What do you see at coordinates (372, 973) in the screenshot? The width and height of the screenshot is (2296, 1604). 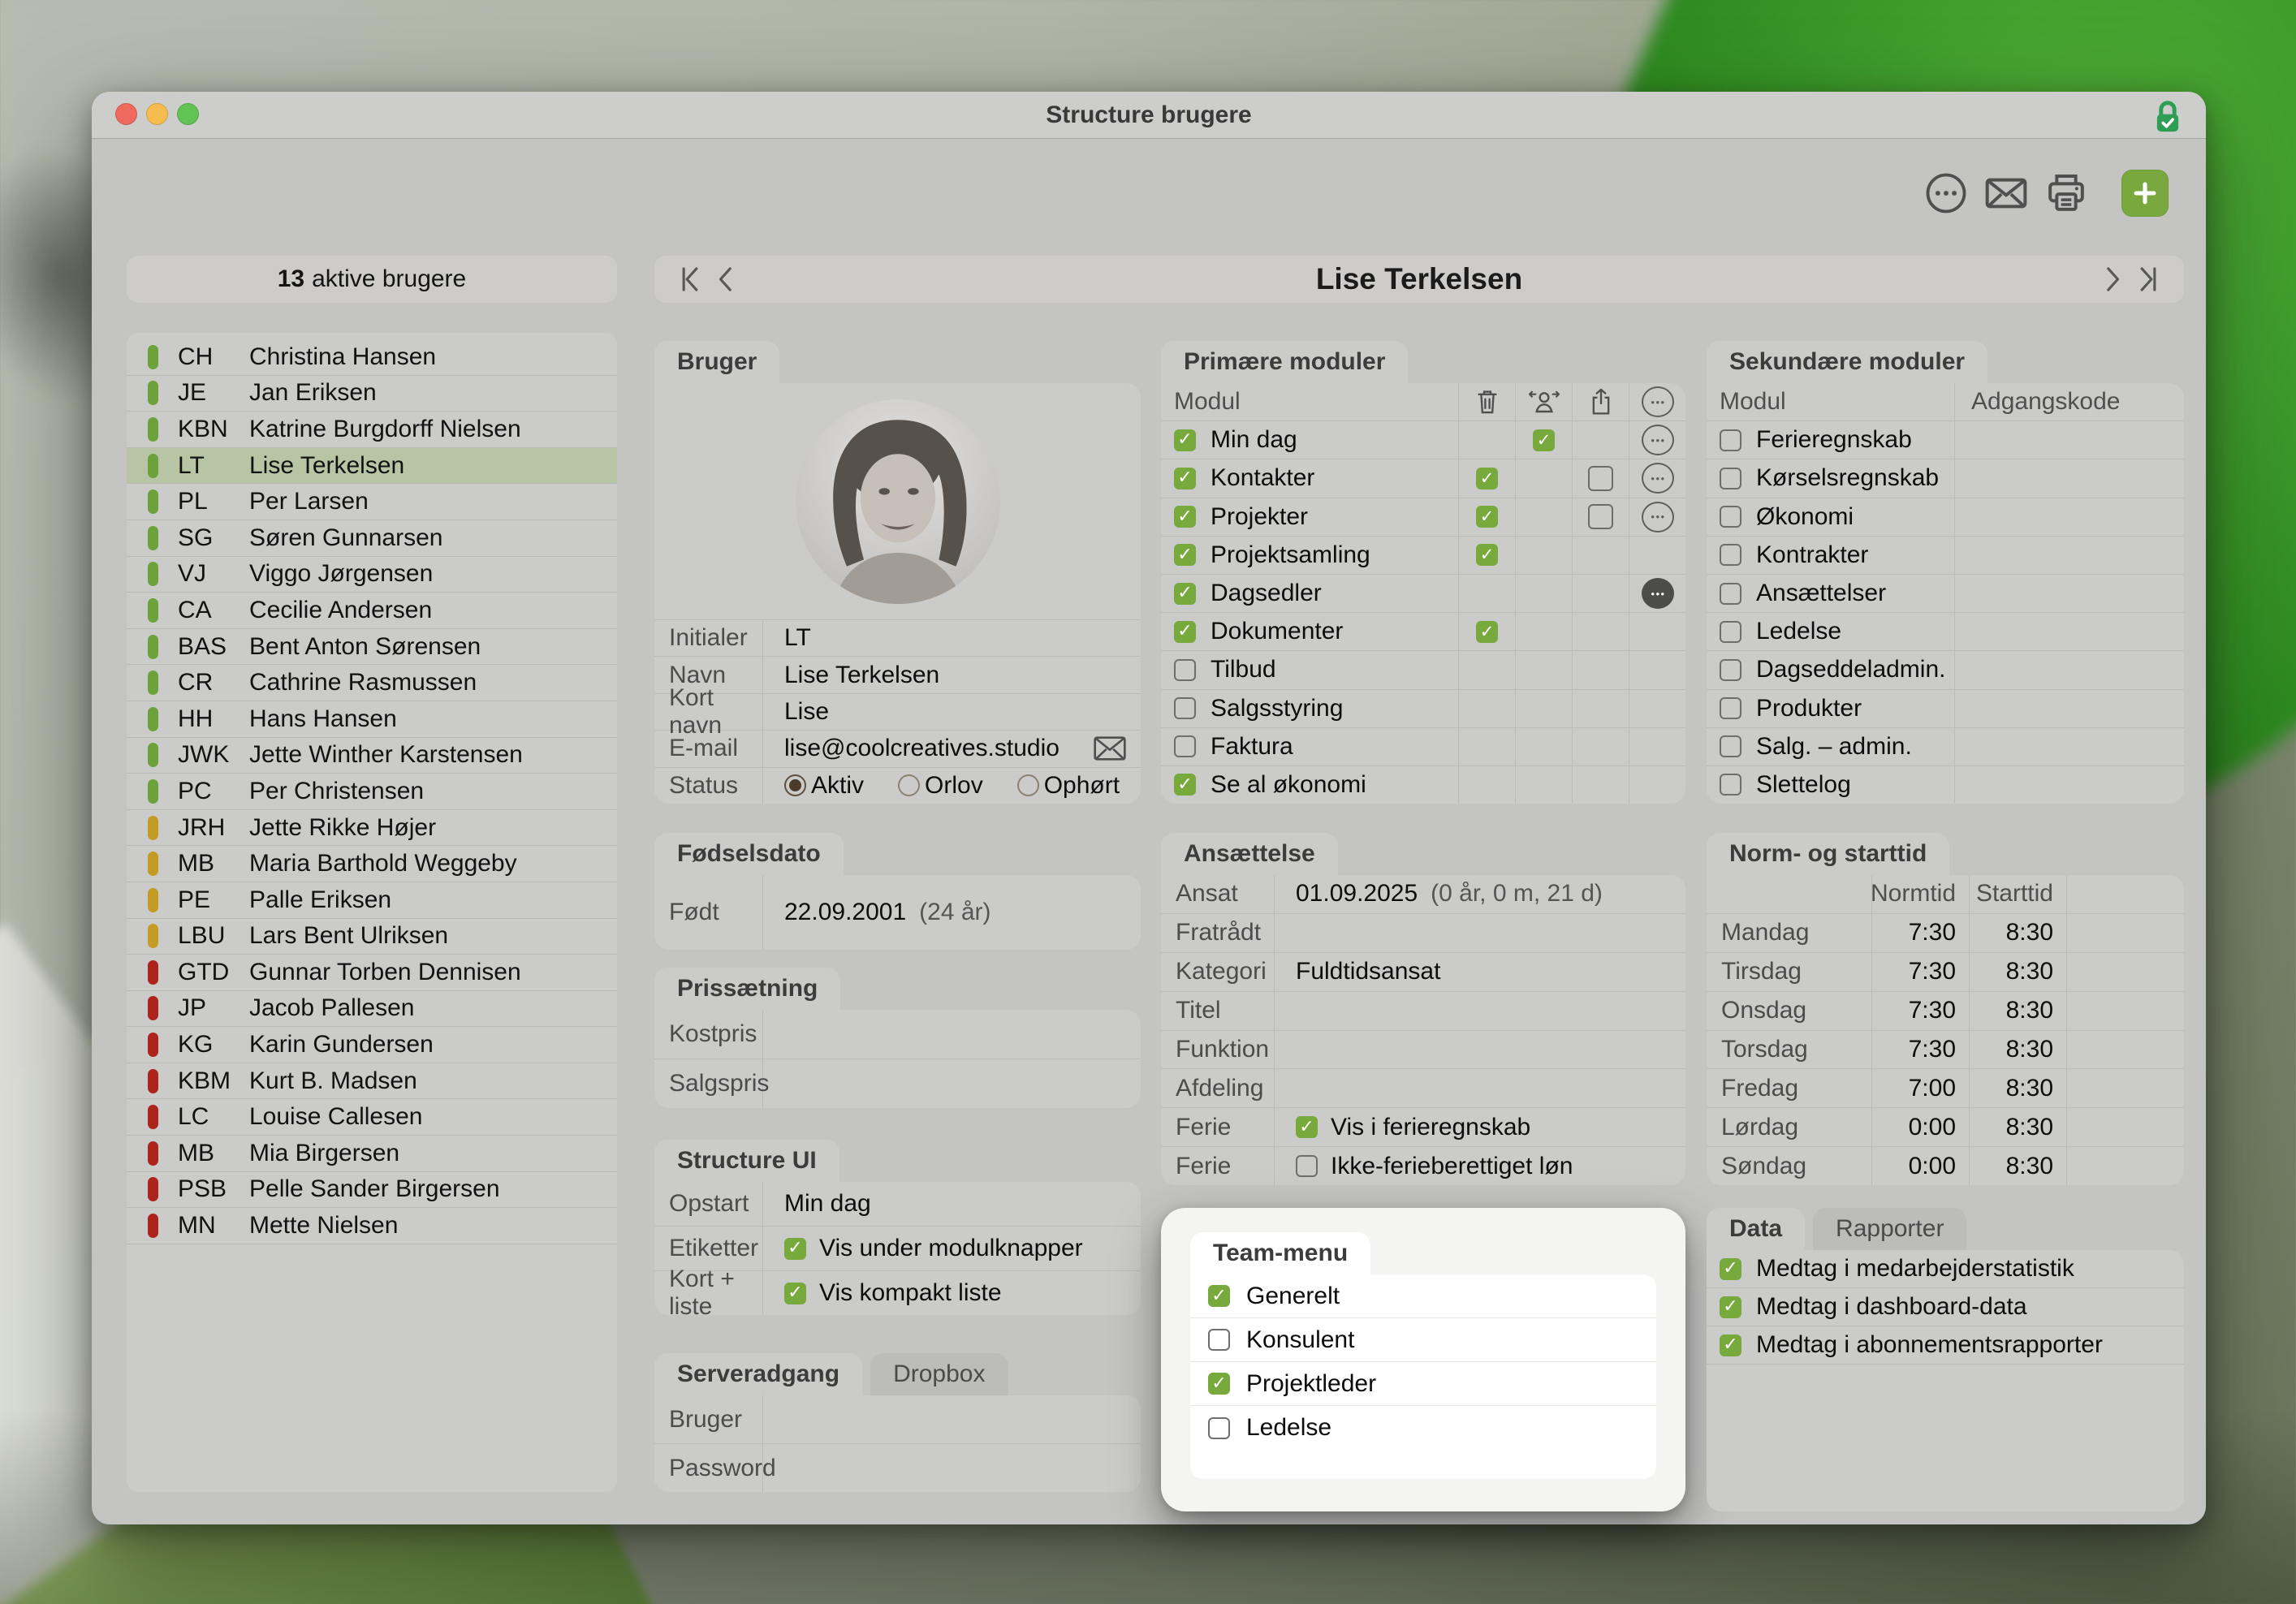 I see `list-item: GTD Gunnar Torben Dennisen` at bounding box center [372, 973].